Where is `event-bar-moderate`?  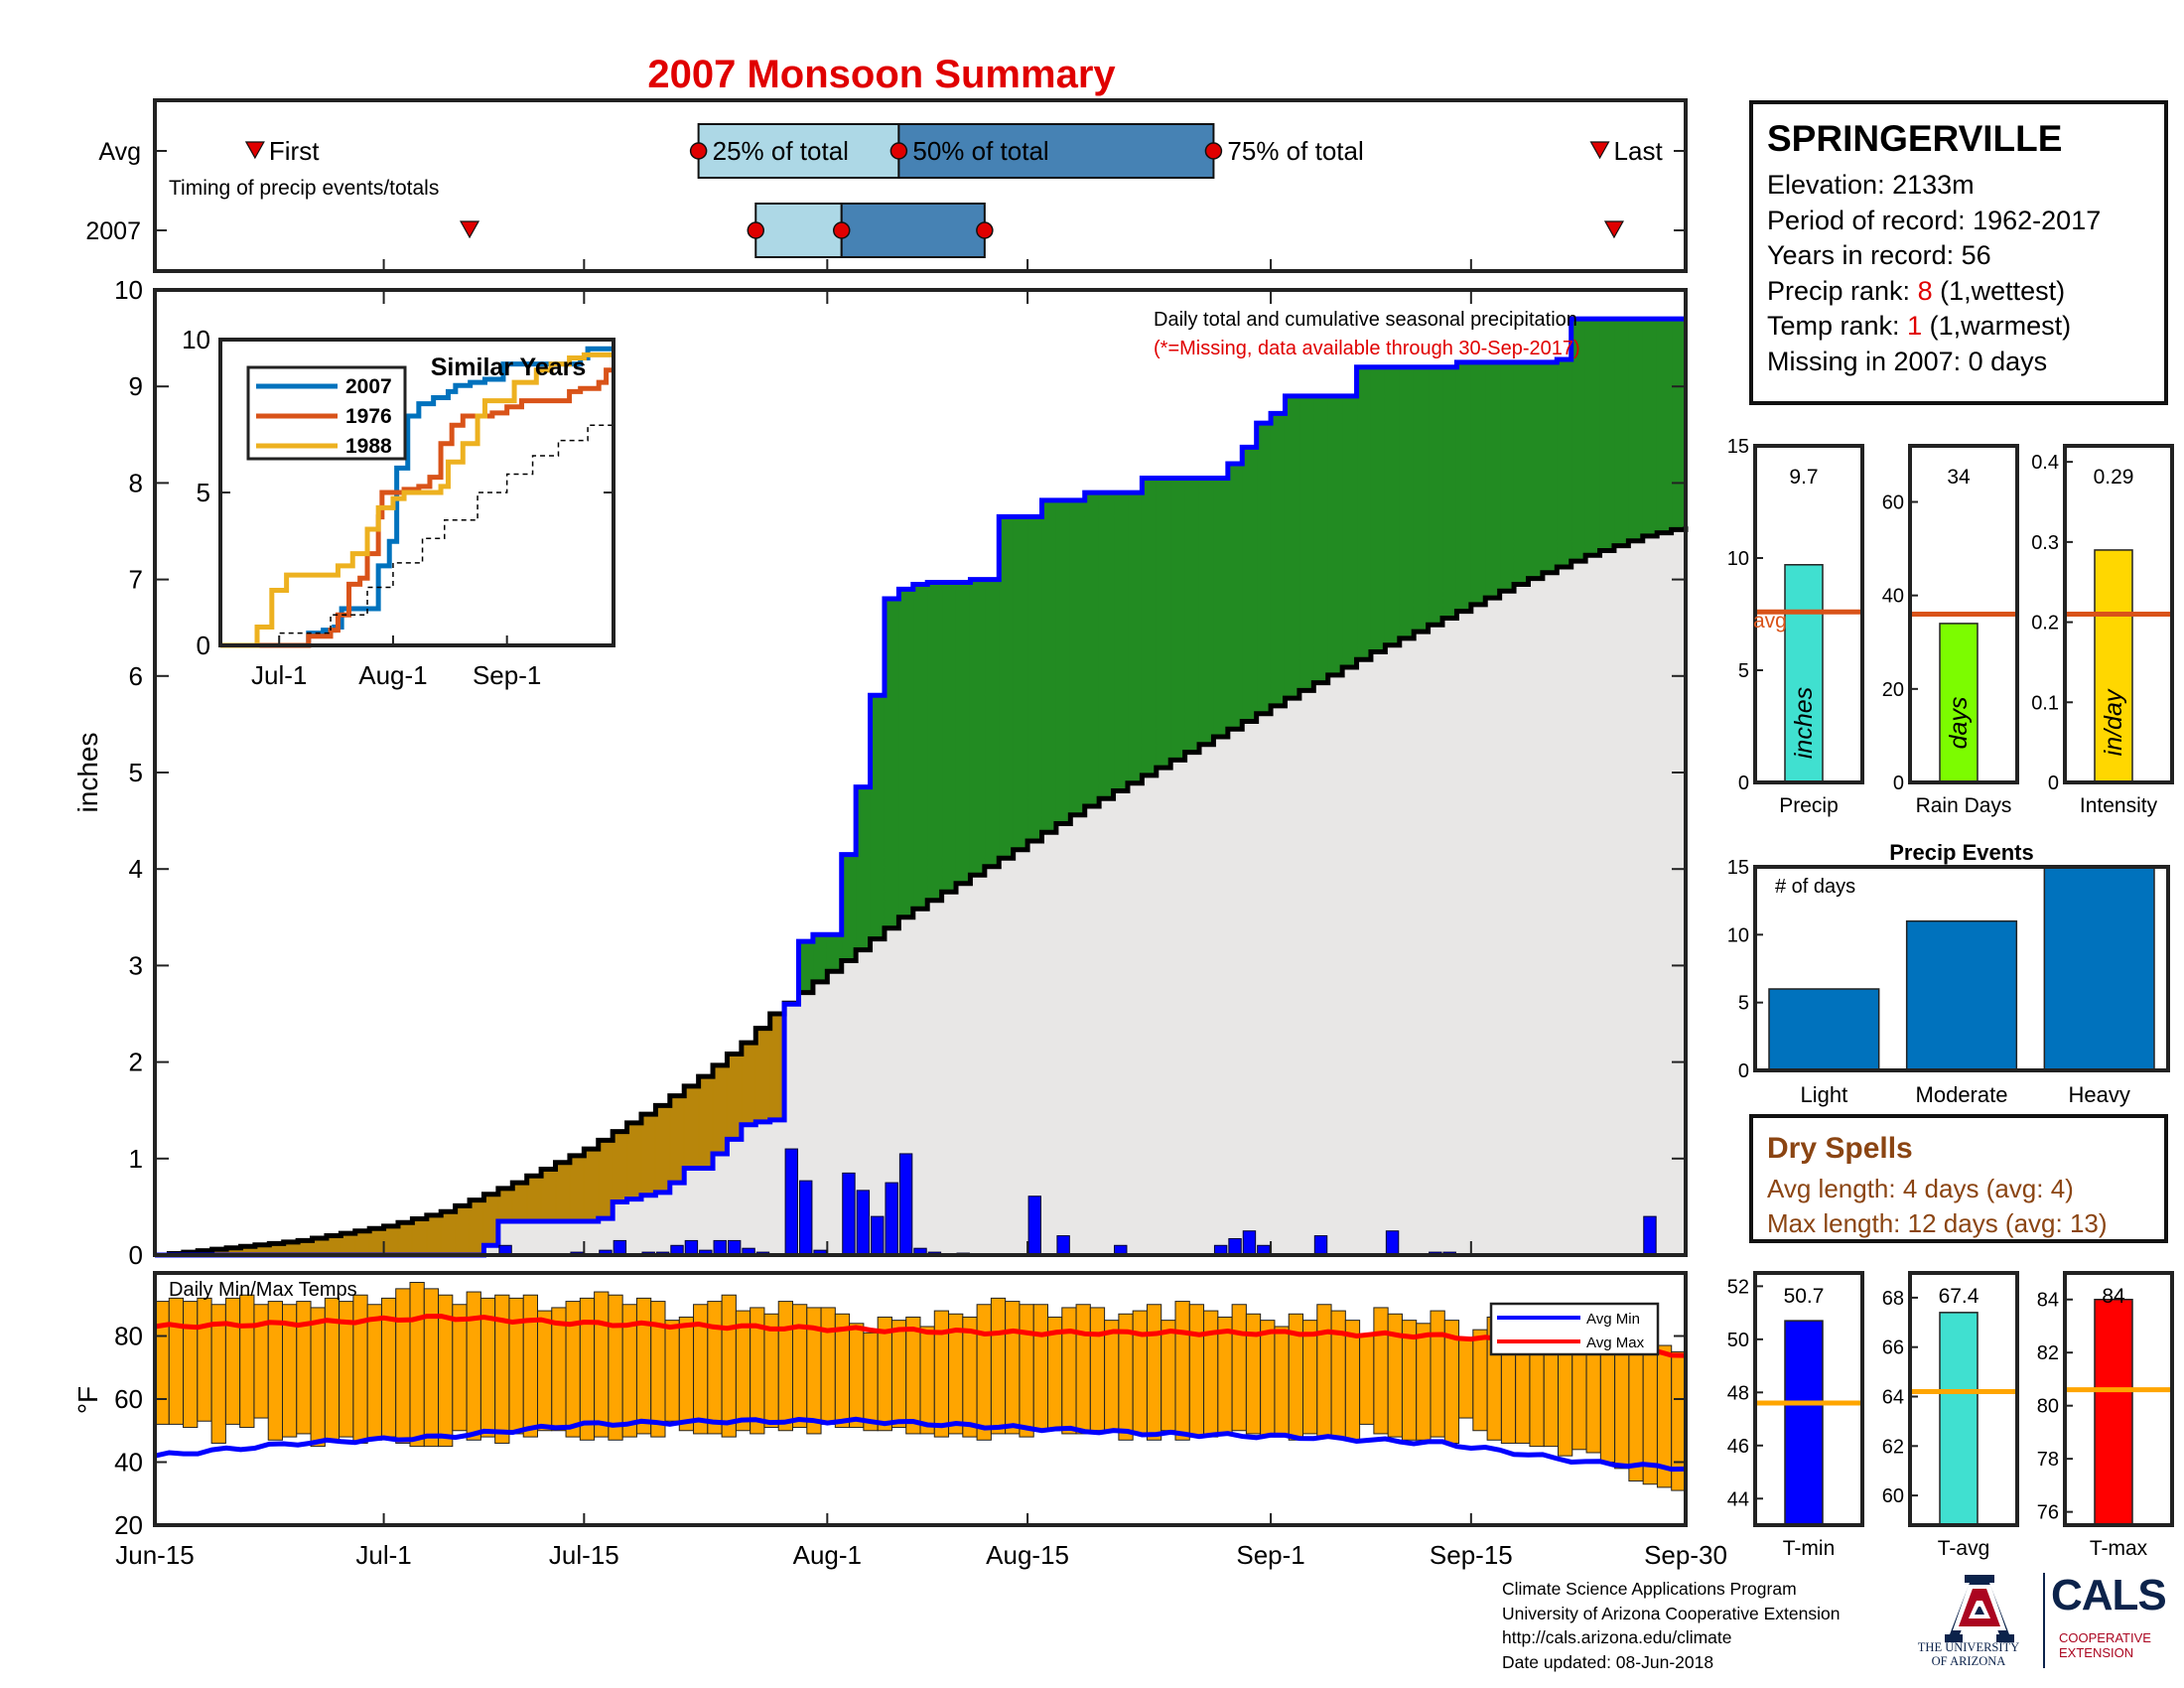 event-bar-moderate is located at coordinates (1961, 995).